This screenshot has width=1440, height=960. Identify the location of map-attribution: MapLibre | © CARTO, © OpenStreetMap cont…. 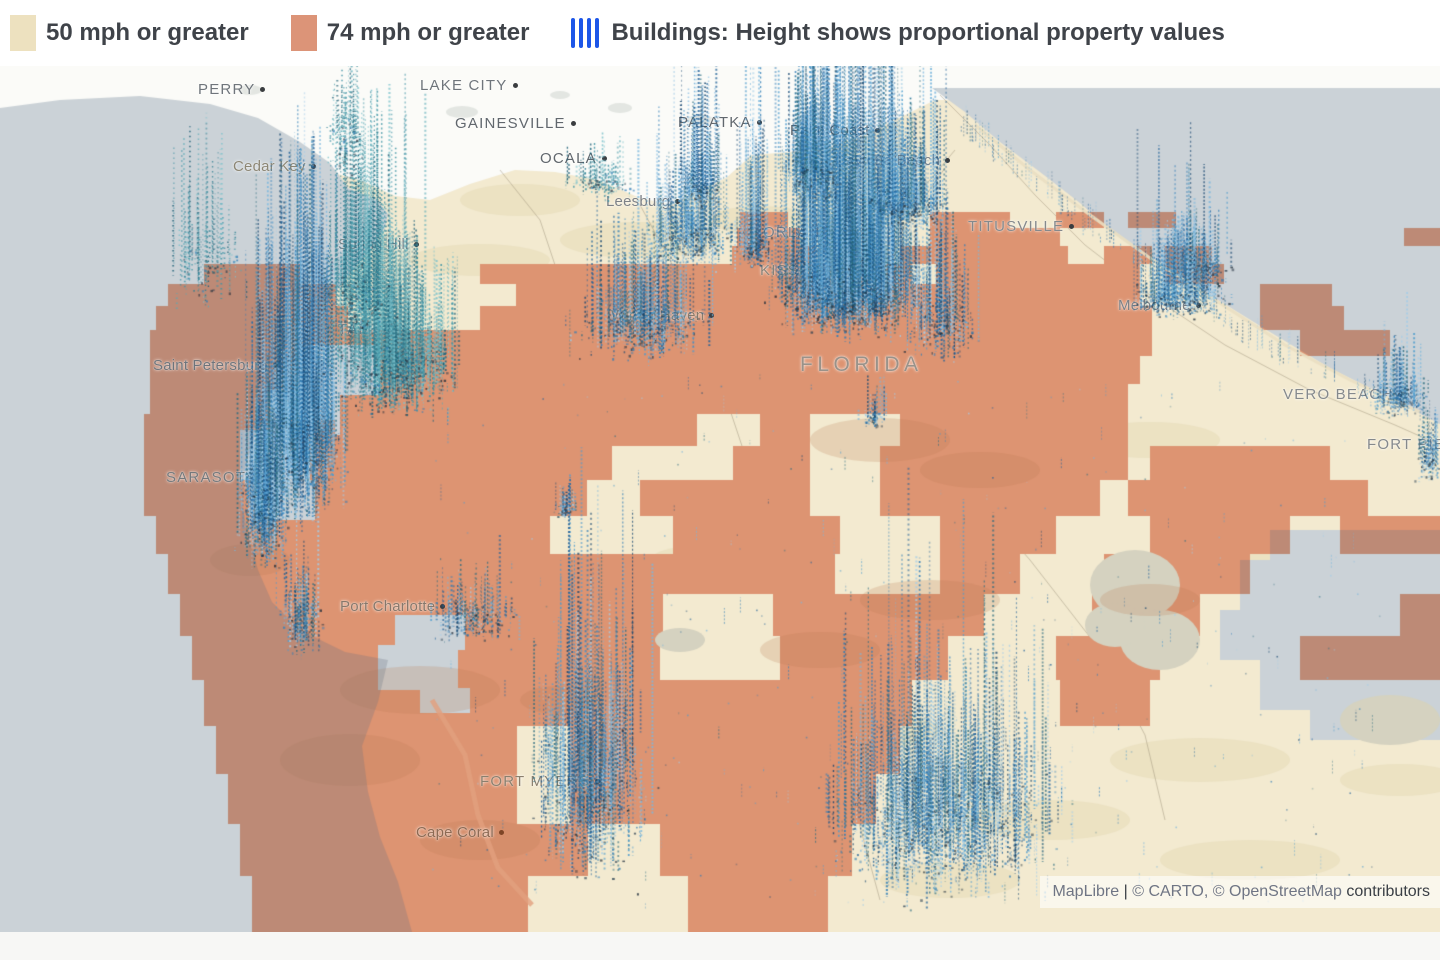
(1240, 891).